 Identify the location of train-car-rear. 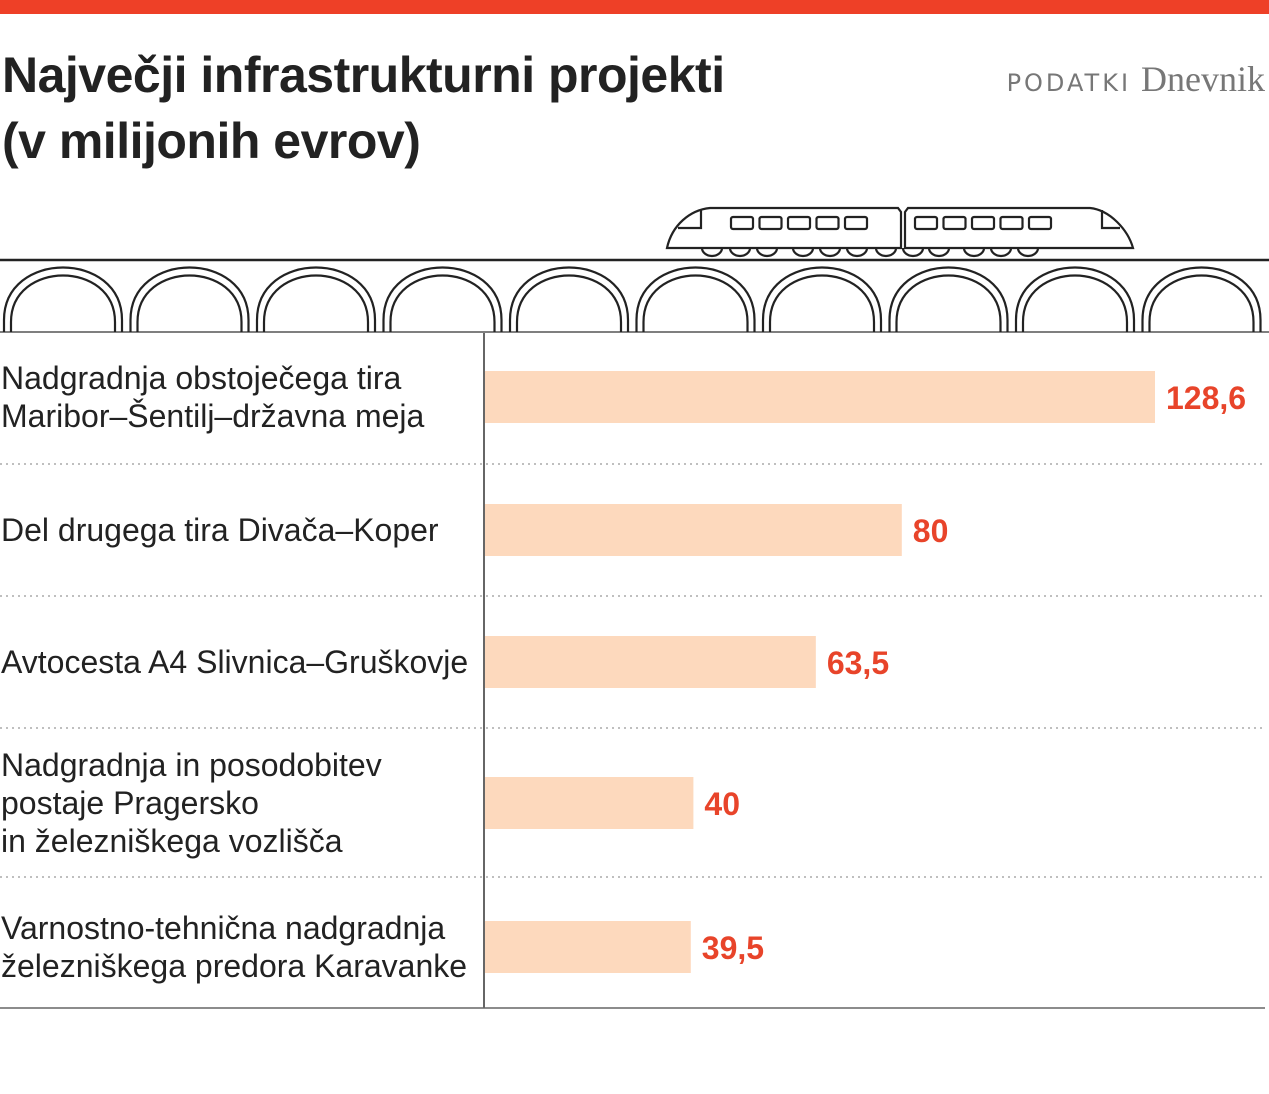
(1019, 228).